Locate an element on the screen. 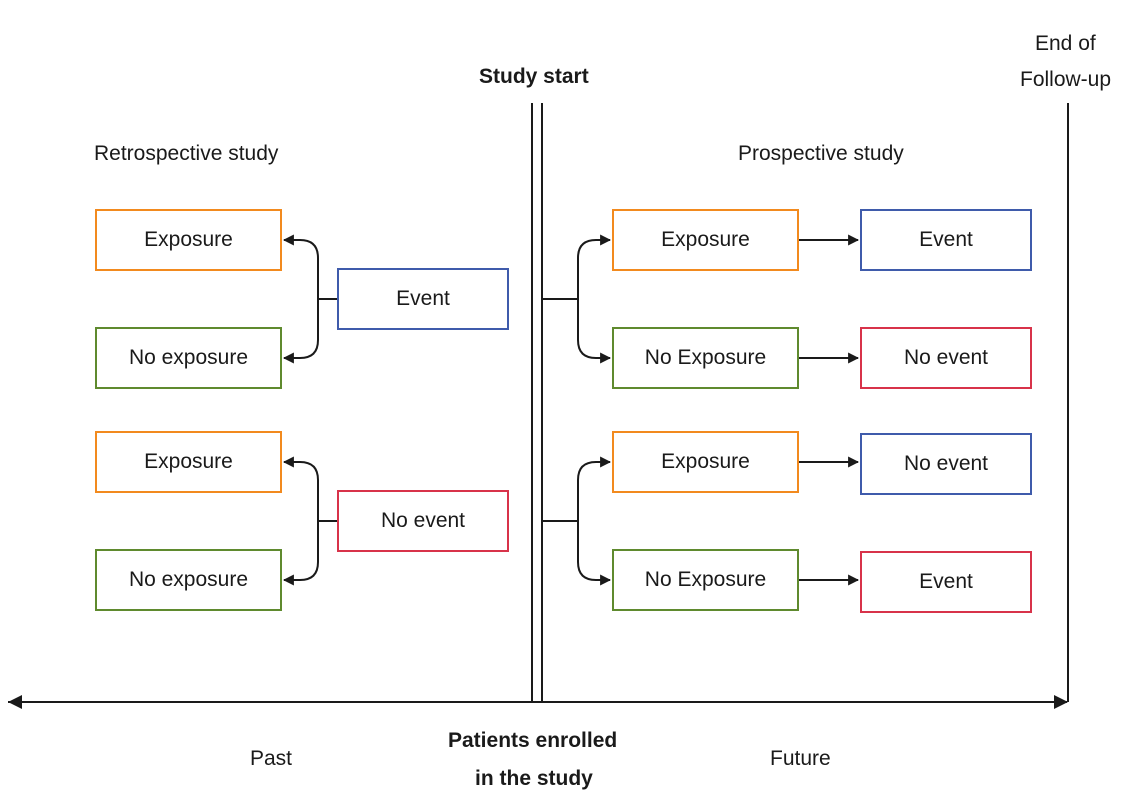 This screenshot has width=1122, height=792. retro2-no-exposure-box: No exposure is located at coordinates (188, 580).